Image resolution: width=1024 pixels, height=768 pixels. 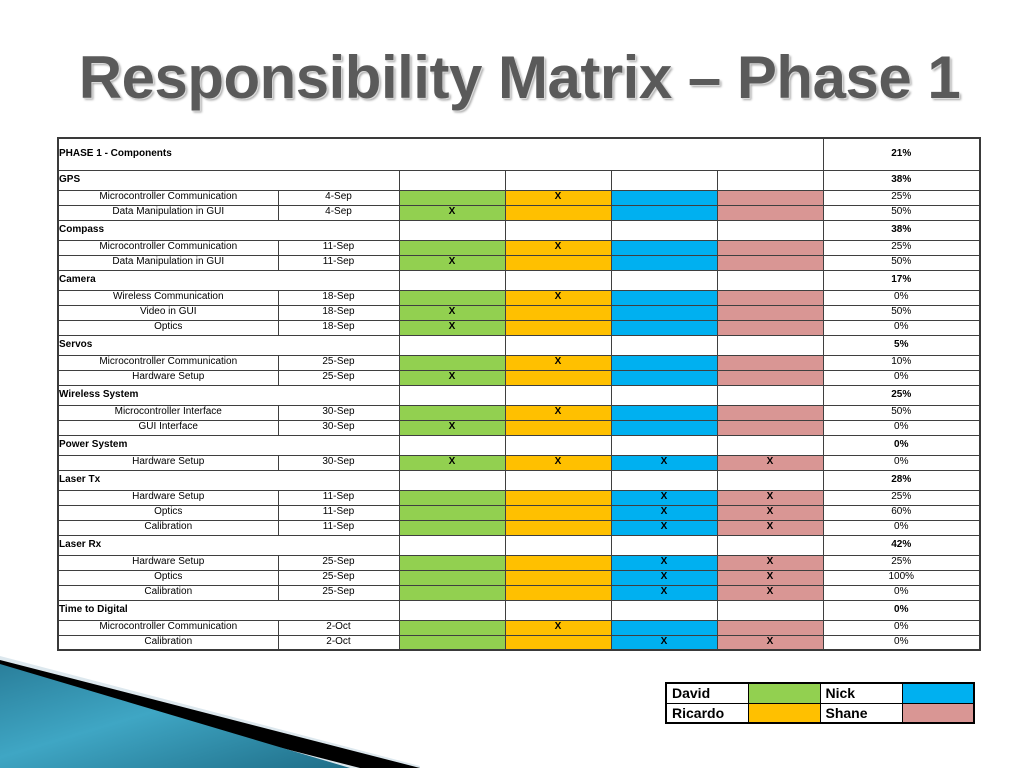 I want to click on task-row: Hardware Setup 30-Sep X X X X 0%, so click(x=519, y=462).